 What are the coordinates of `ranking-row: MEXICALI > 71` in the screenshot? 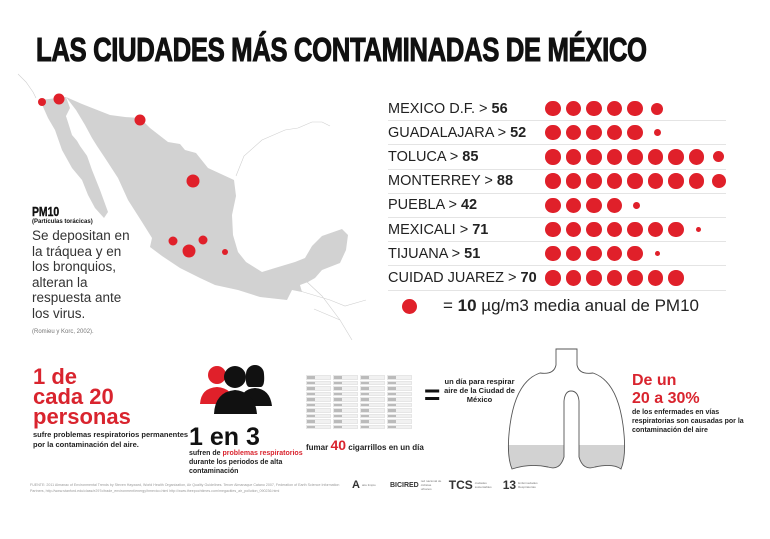 It's located at (557, 230).